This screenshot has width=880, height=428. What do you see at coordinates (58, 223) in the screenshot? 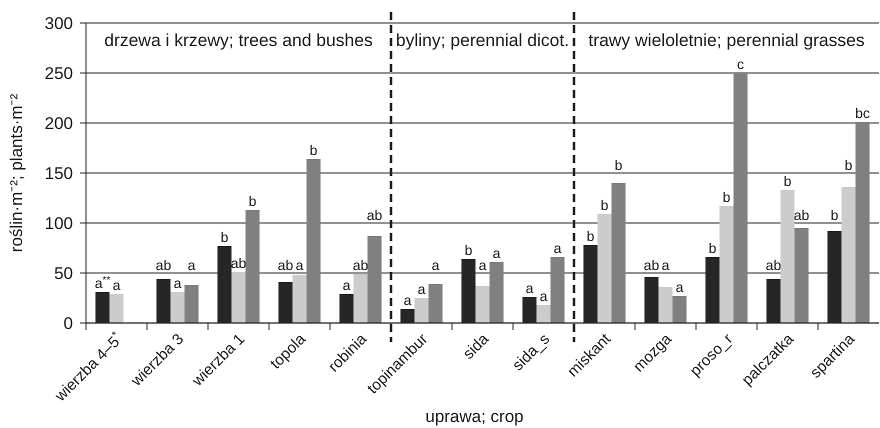
I see `y-tick-label: 100` at bounding box center [58, 223].